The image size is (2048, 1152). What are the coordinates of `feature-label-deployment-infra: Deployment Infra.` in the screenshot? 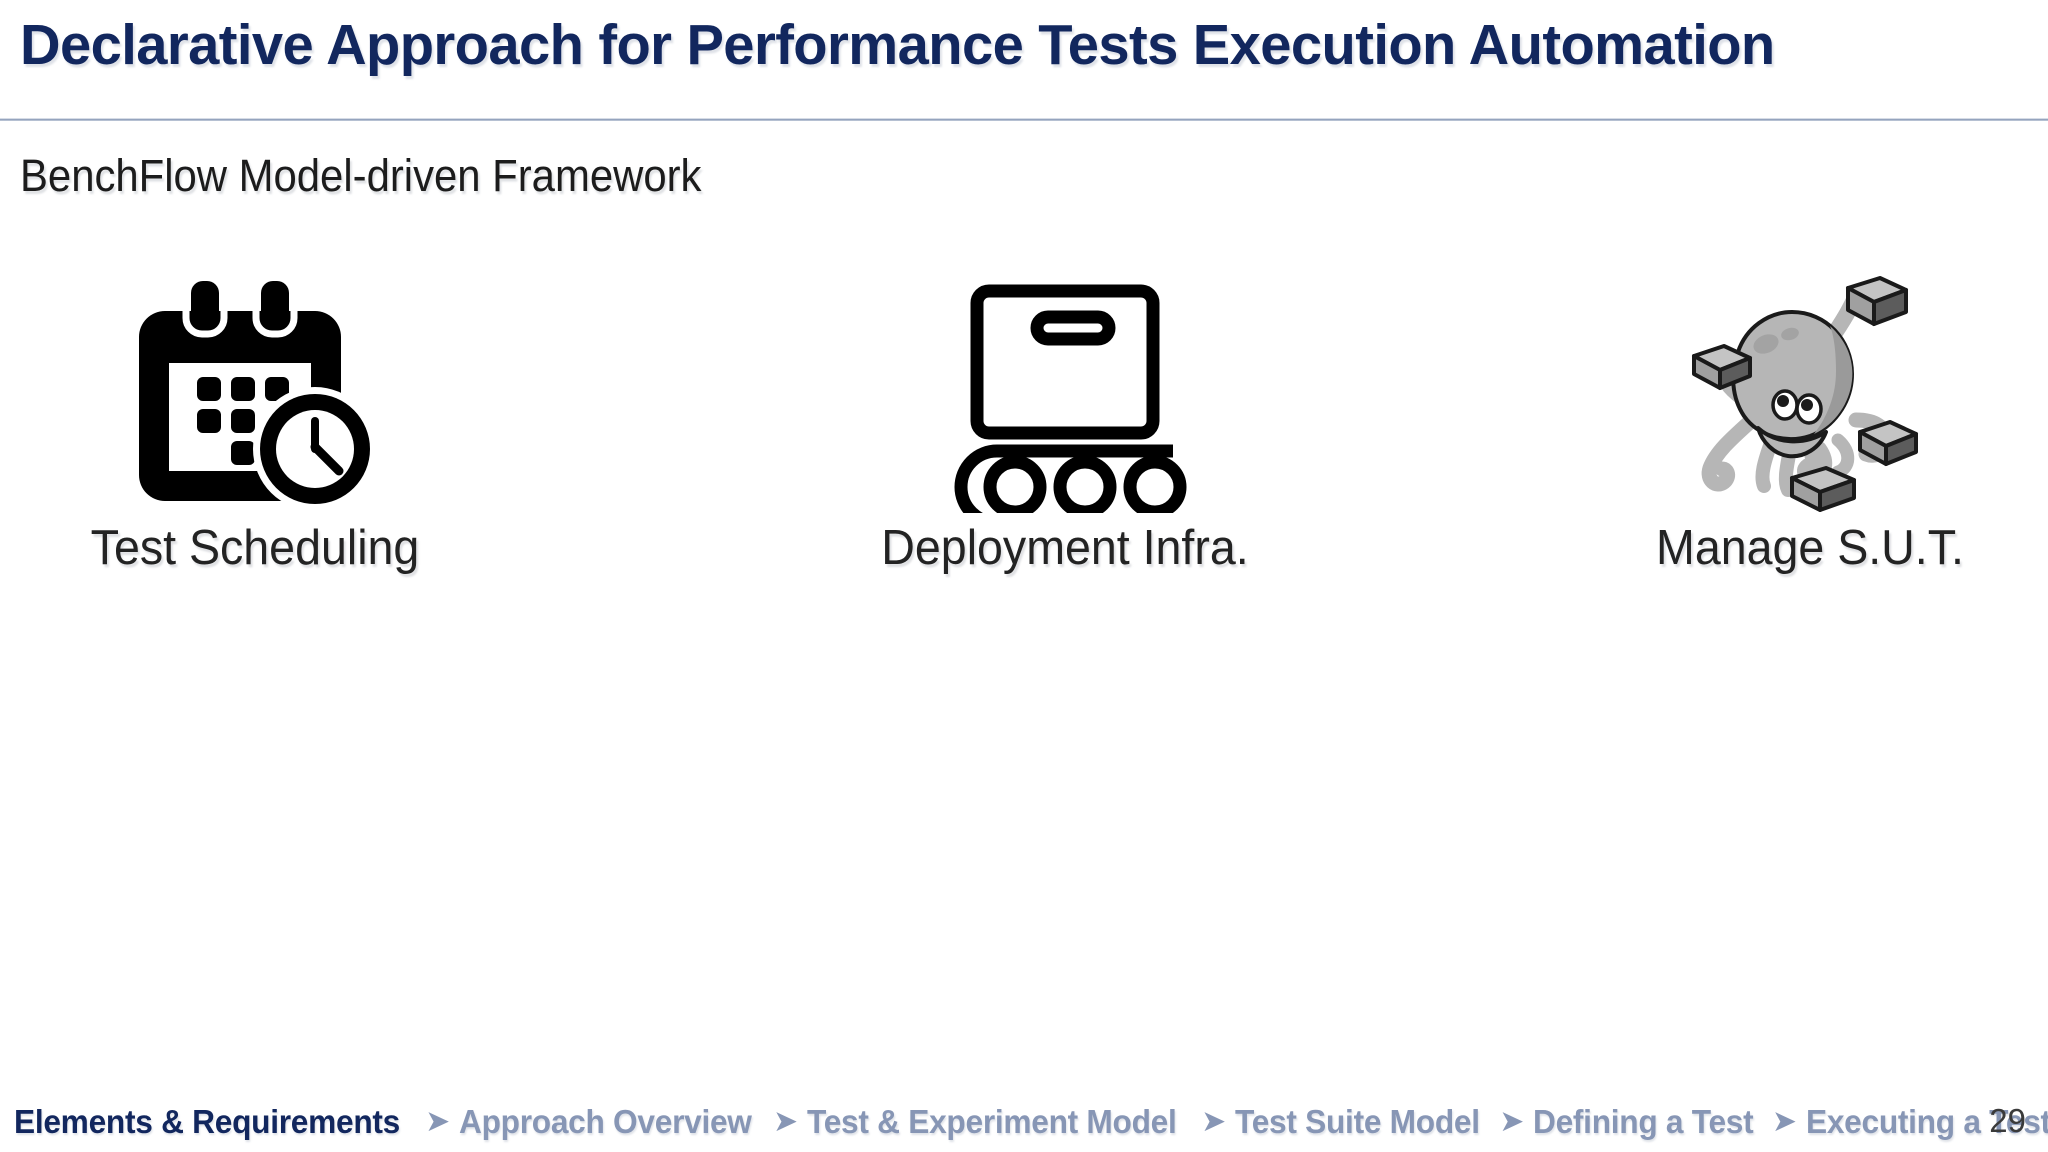 It's located at (1065, 548).